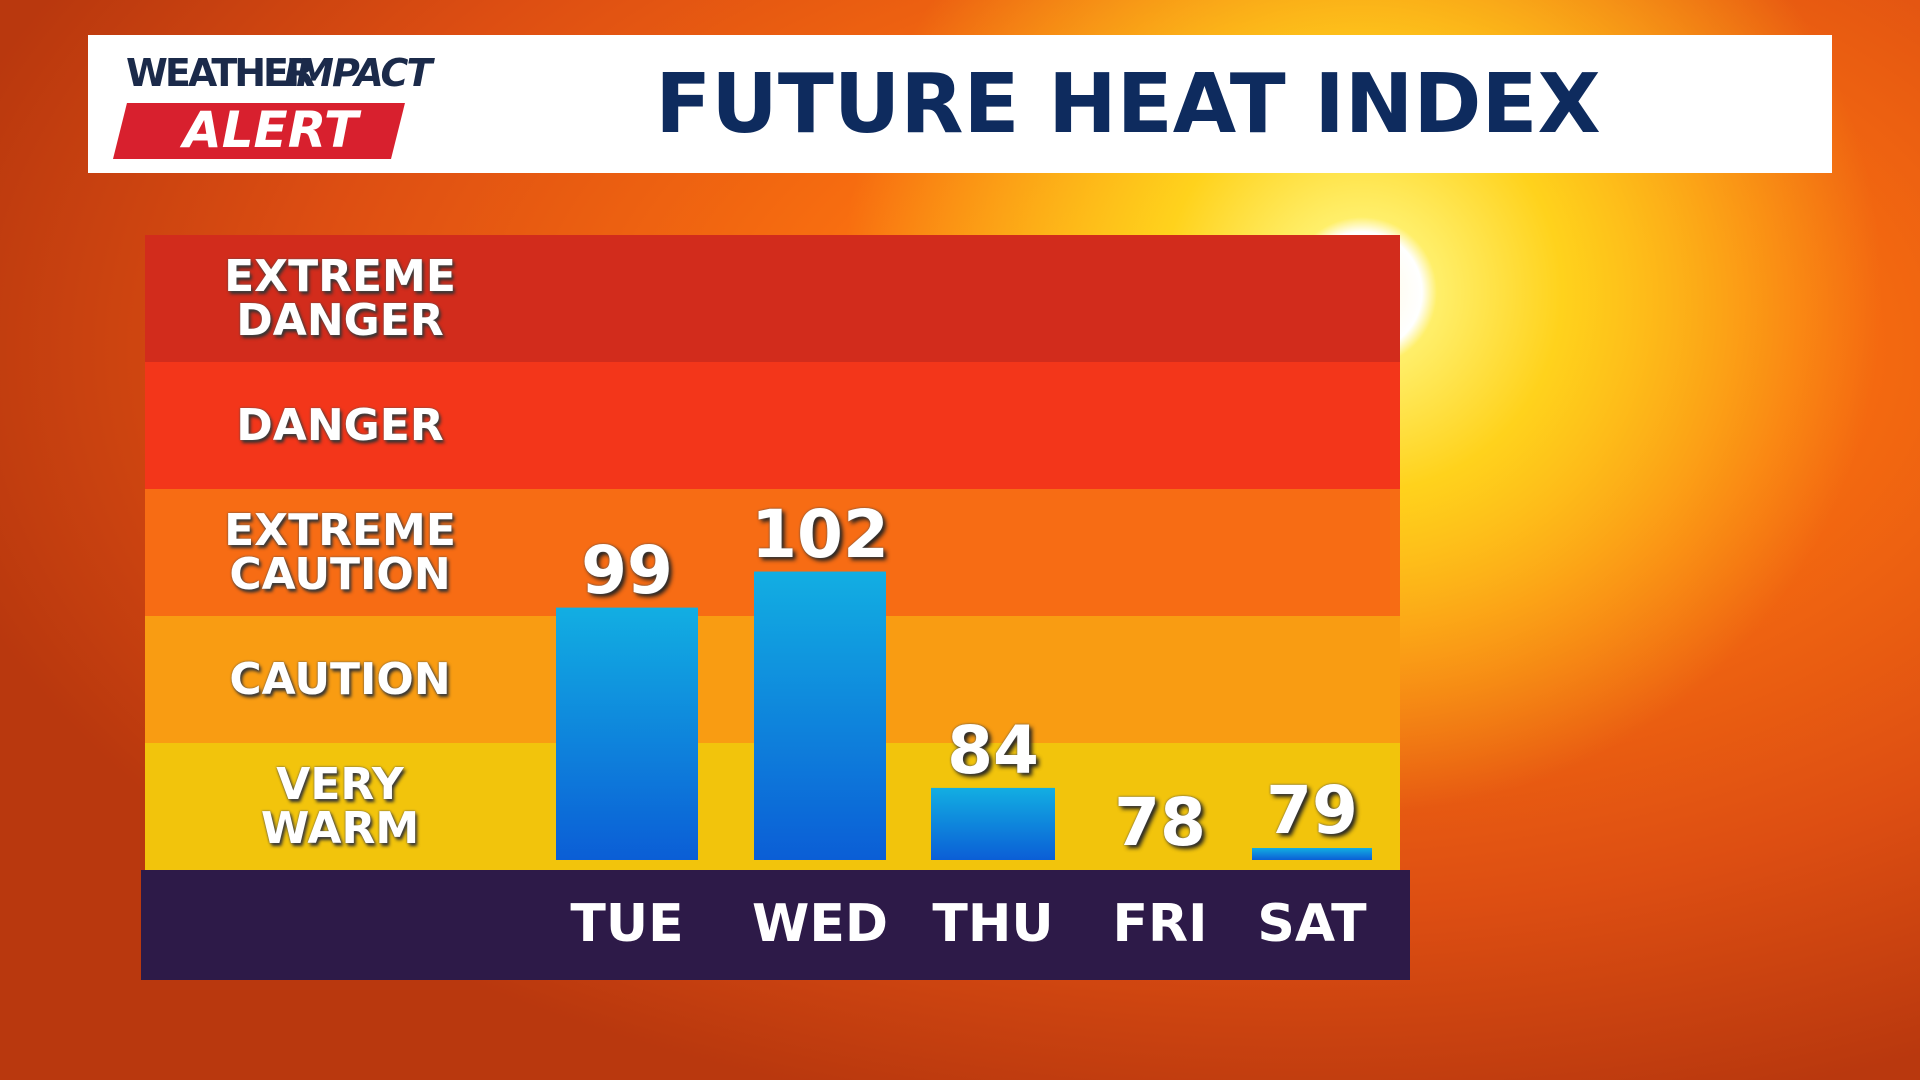 Image resolution: width=1920 pixels, height=1080 pixels. I want to click on value-label: 78, so click(1160, 822).